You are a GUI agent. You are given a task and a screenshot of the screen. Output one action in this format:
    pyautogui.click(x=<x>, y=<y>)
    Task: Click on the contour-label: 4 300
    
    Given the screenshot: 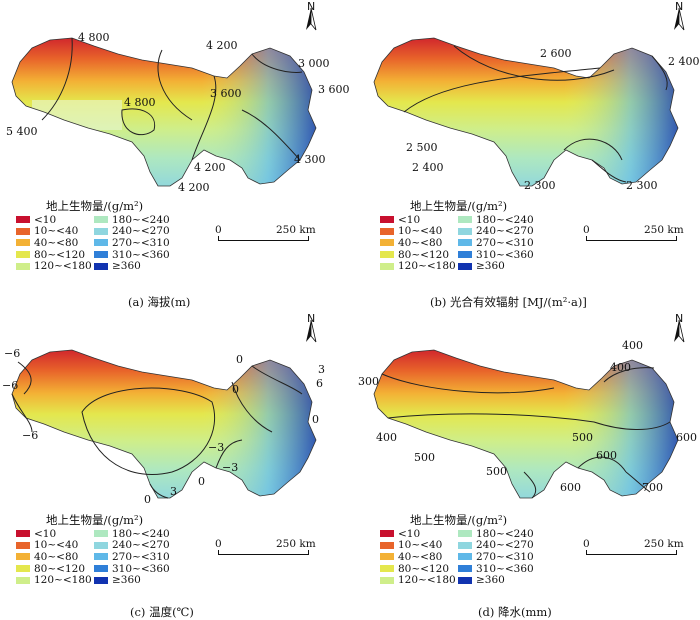 What is the action you would take?
    pyautogui.click(x=310, y=159)
    